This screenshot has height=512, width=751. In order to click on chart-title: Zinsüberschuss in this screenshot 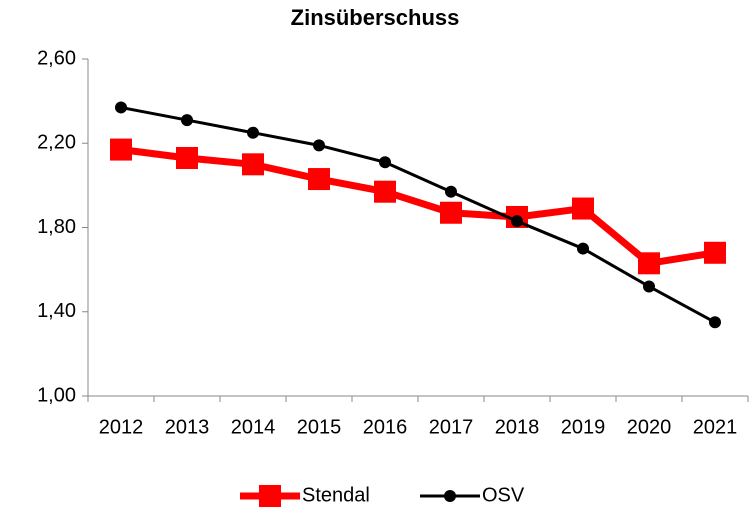, I will do `click(375, 17)`.